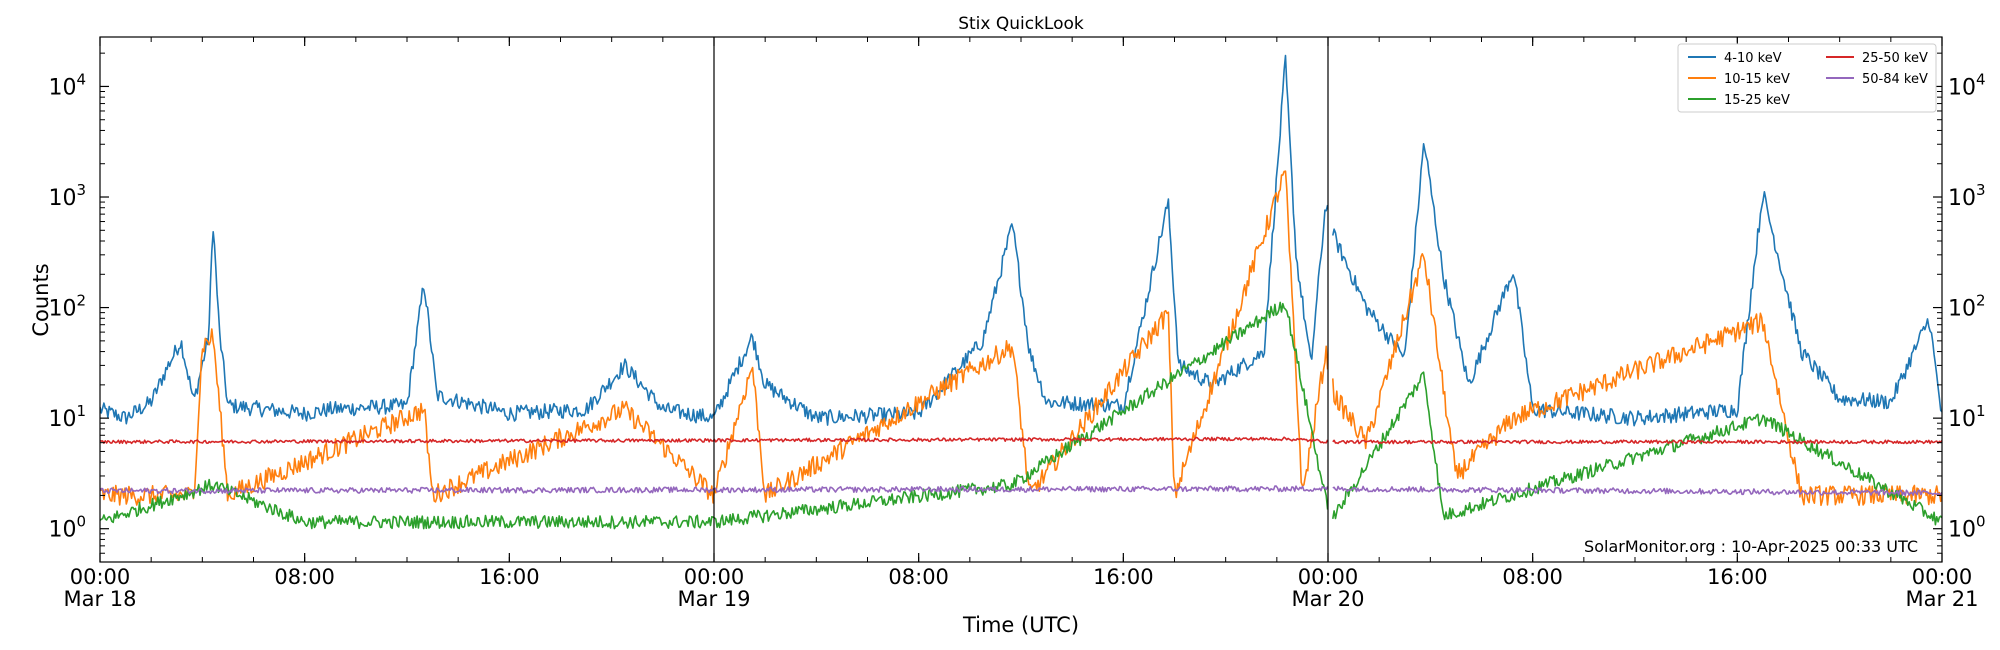 The width and height of the screenshot is (2000, 650). I want to click on x-tick-label-date: Mar 21, so click(1941, 599).